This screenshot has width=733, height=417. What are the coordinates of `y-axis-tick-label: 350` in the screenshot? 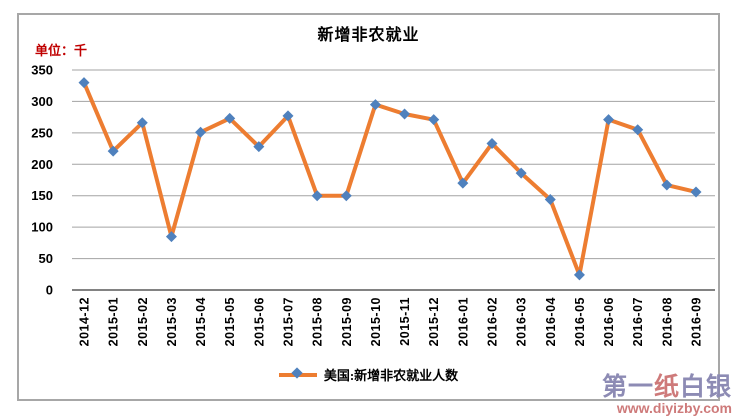 It's located at (42, 70).